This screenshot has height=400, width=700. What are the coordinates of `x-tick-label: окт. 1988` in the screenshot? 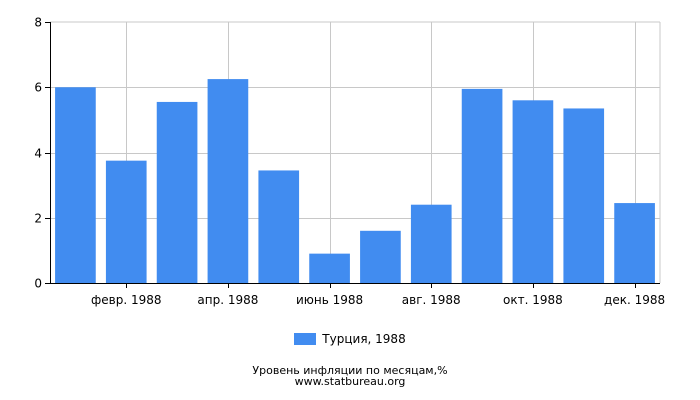 It's located at (533, 300).